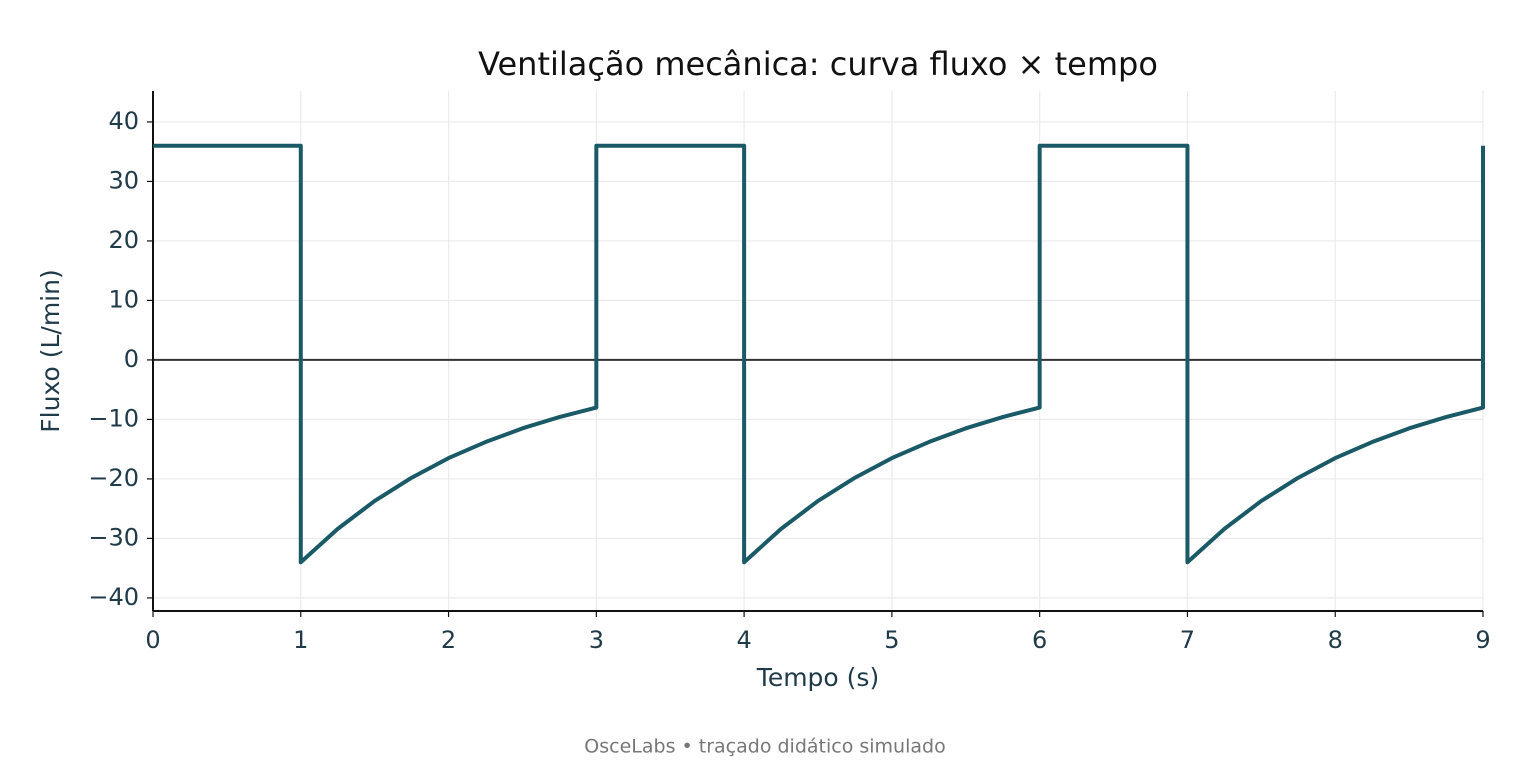 The height and width of the screenshot is (765, 1530). Describe the element at coordinates (448, 640) in the screenshot. I see `x-tick-label: 2` at that location.